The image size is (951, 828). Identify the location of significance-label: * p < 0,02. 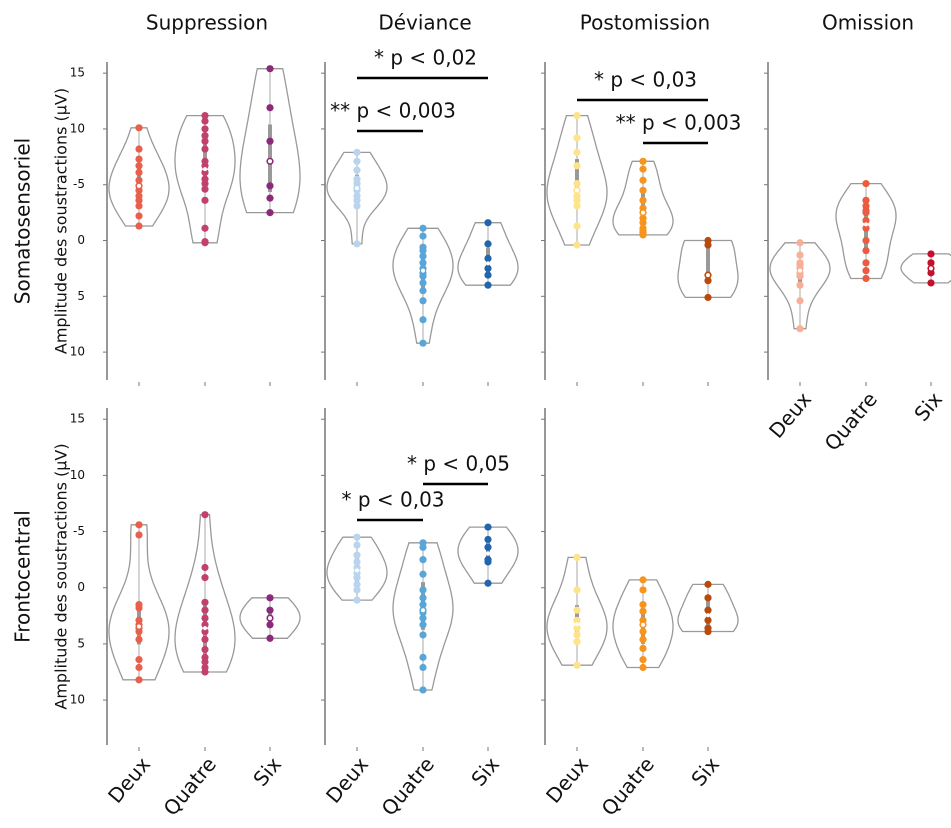
(425, 58).